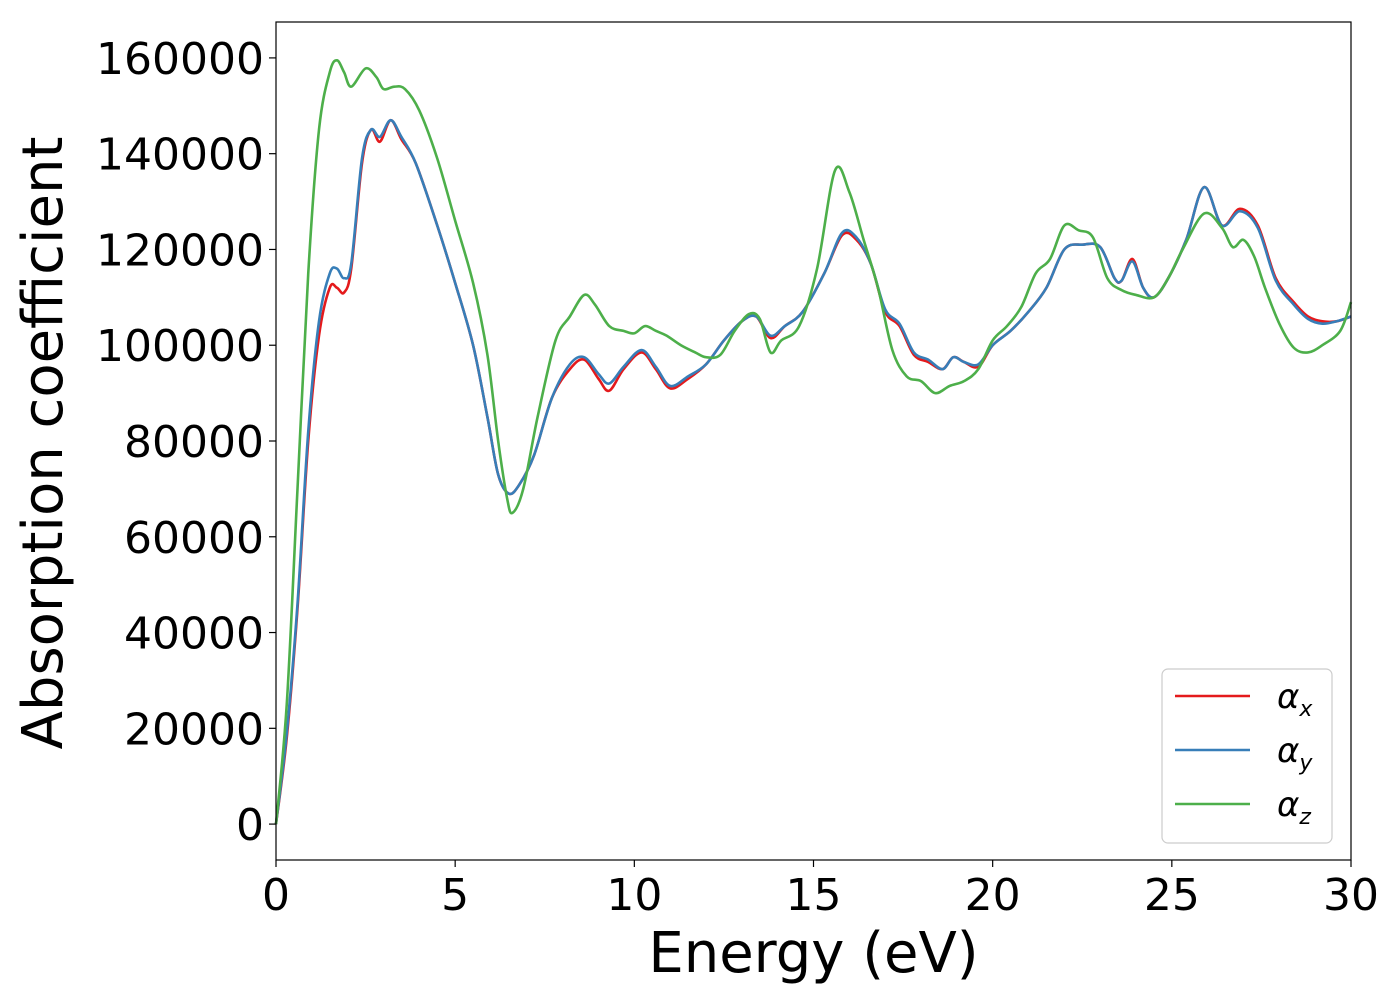 Image resolution: width=1400 pixels, height=1000 pixels. I want to click on legend-label-x: αx, so click(1295, 699).